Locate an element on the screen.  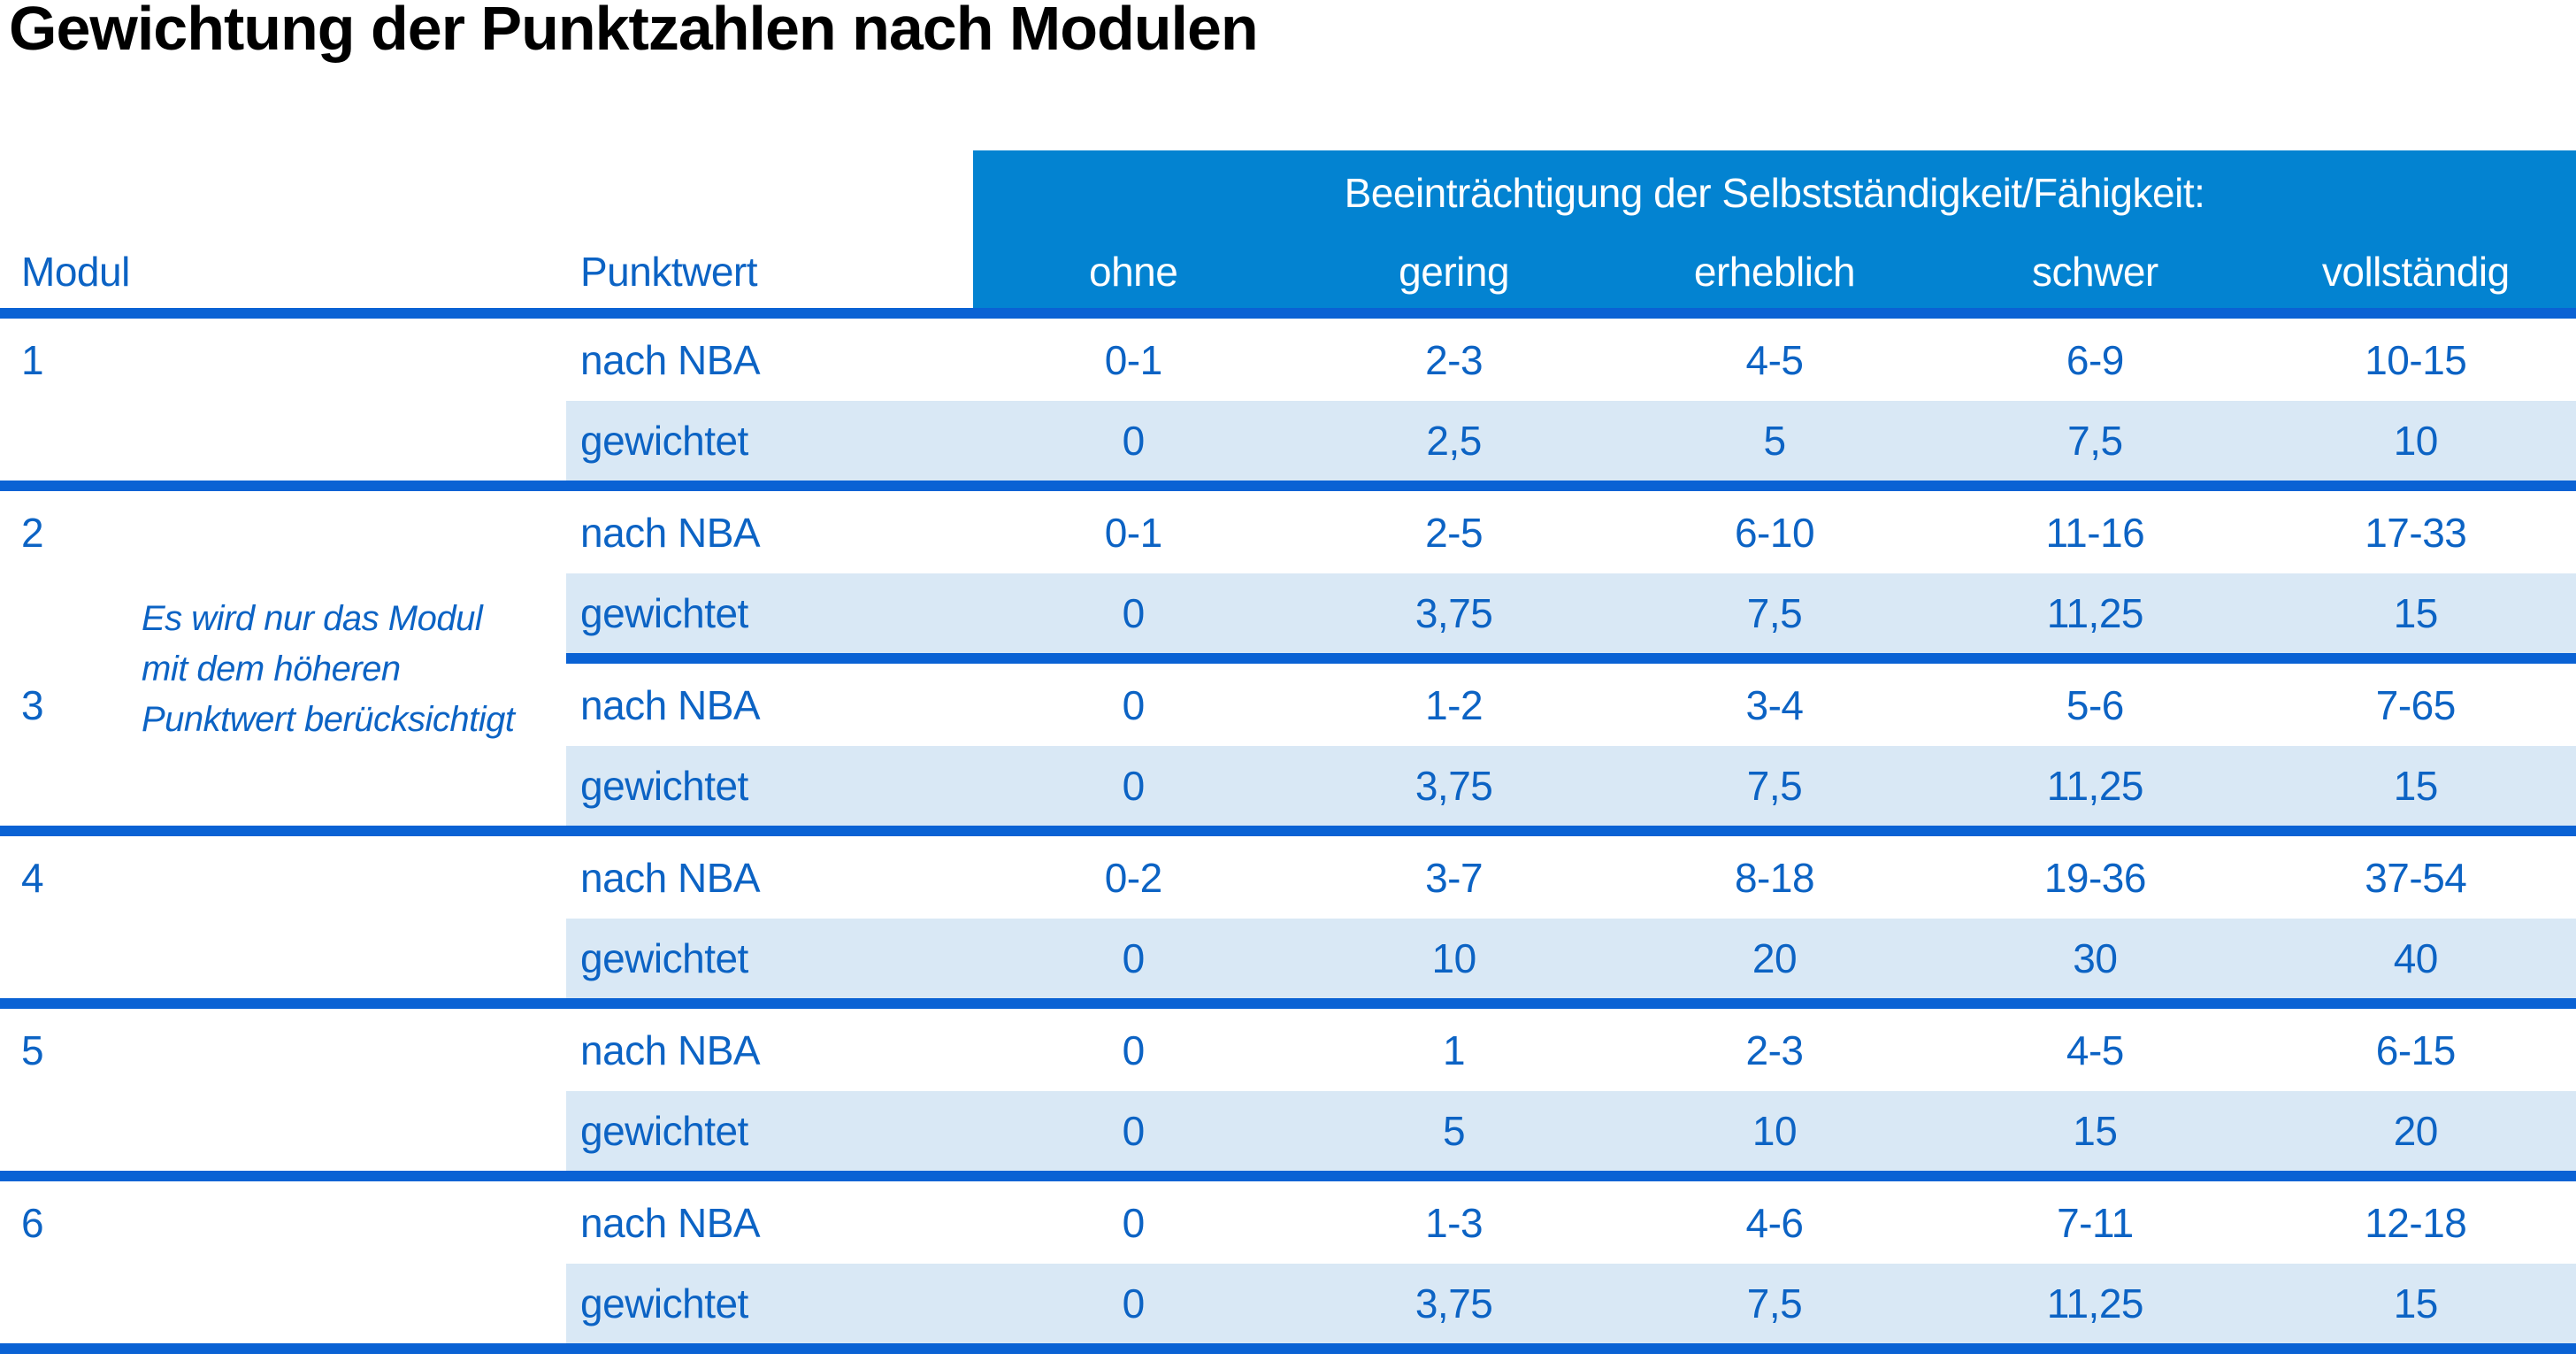
table-cell: 12-18 is located at coordinates (2416, 1222).